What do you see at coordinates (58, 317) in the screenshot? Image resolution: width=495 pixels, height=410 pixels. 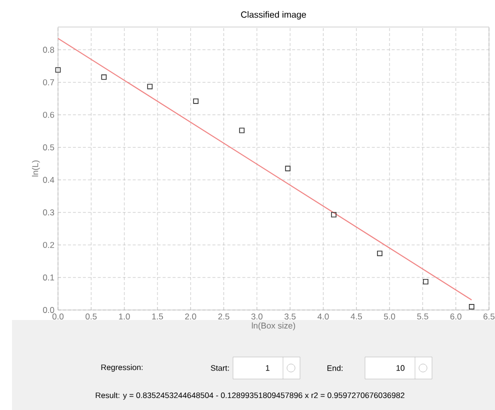 I see `x-tick-label: 0.0` at bounding box center [58, 317].